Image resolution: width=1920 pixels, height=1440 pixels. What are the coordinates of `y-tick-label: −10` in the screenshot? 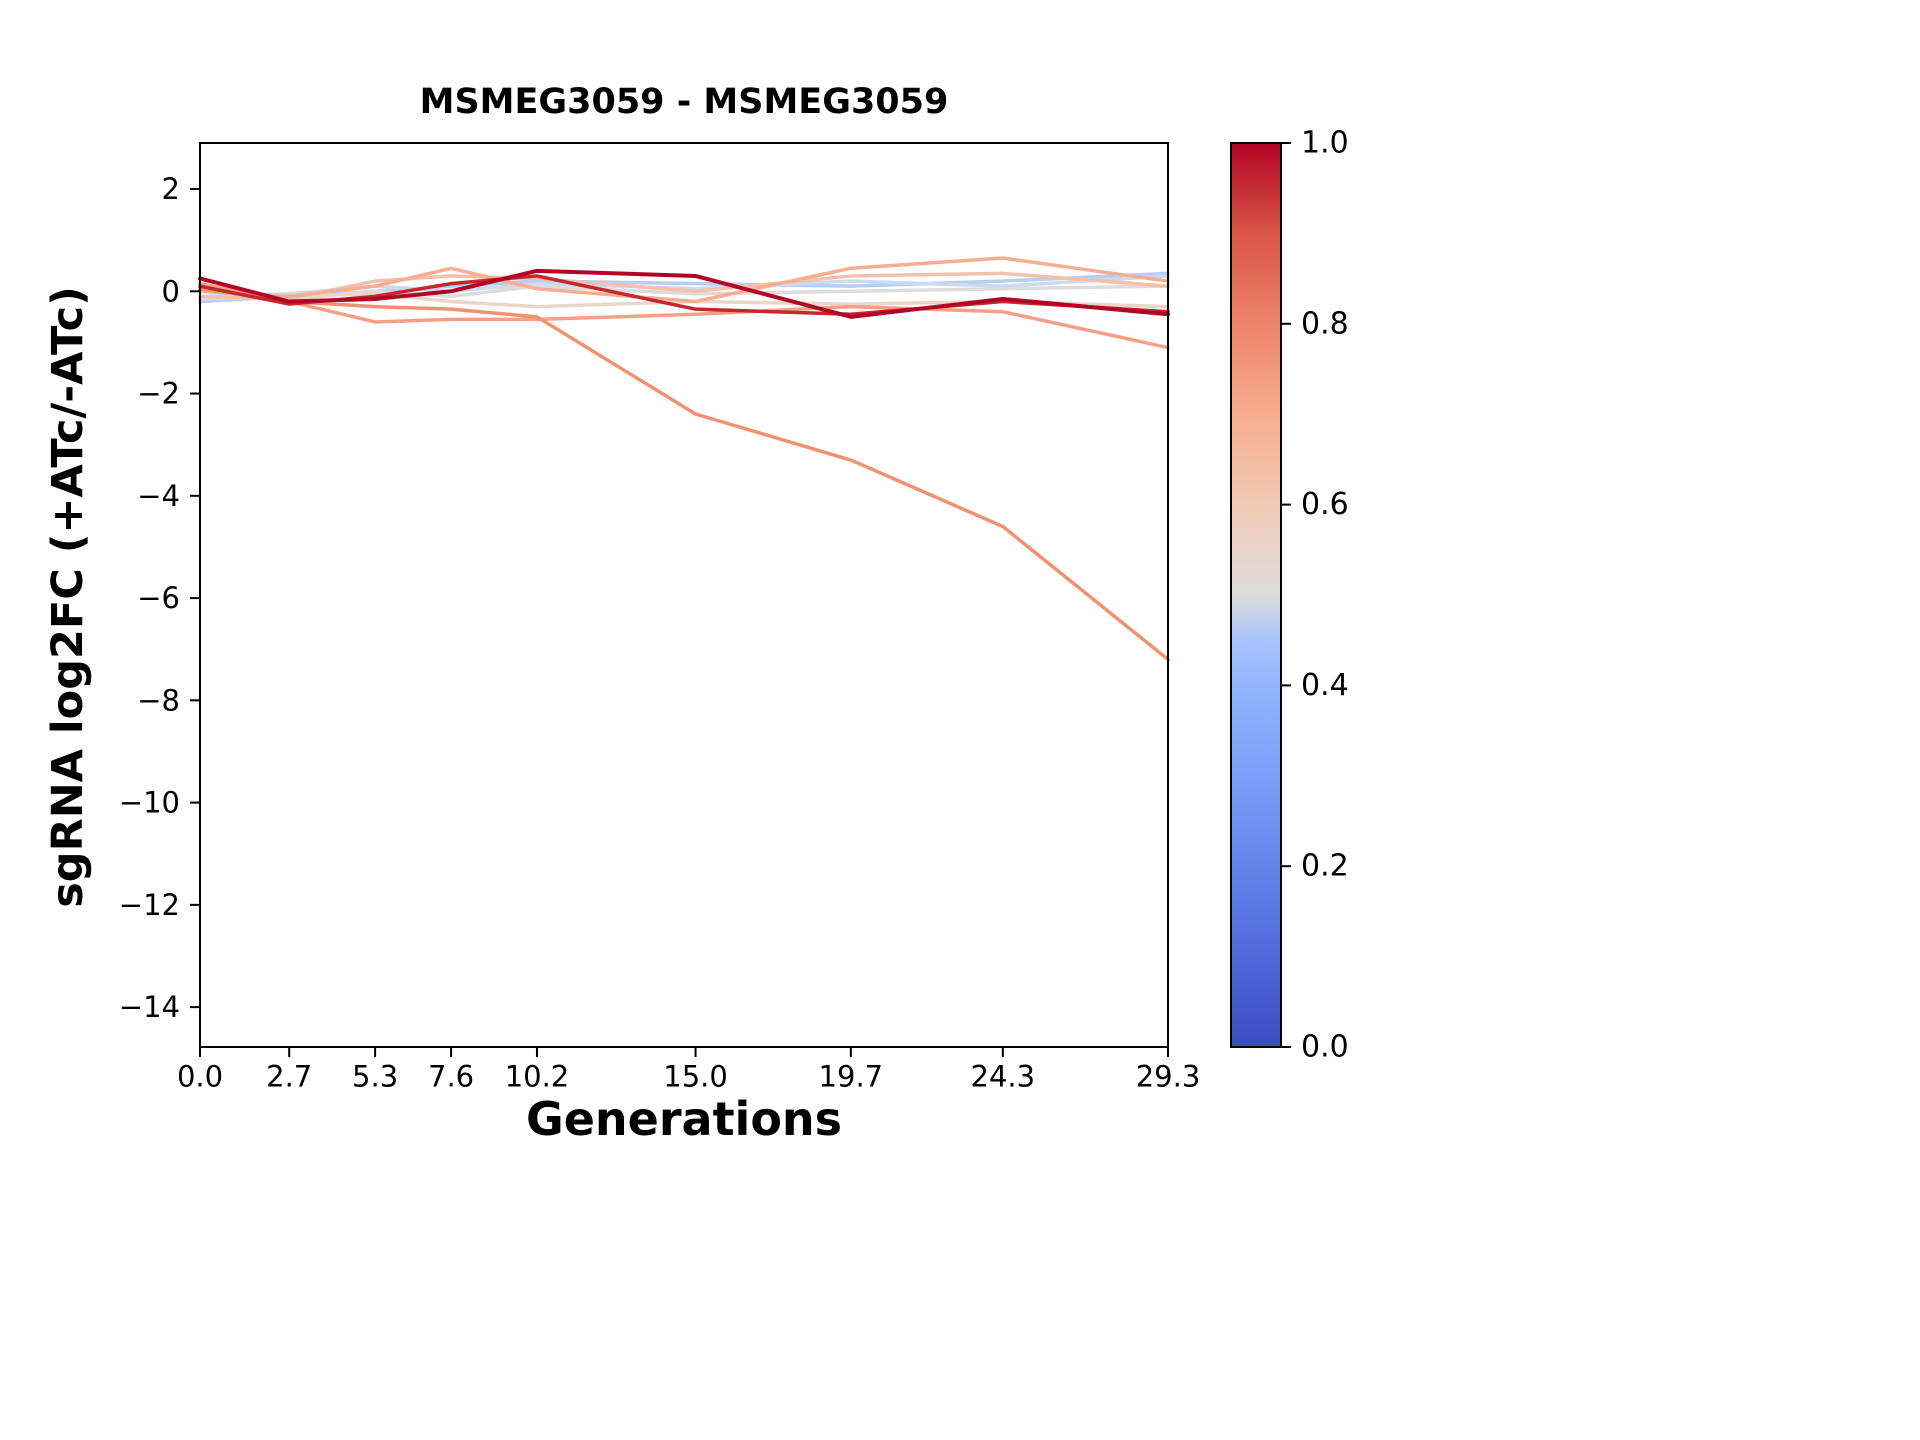 It's located at (149, 803).